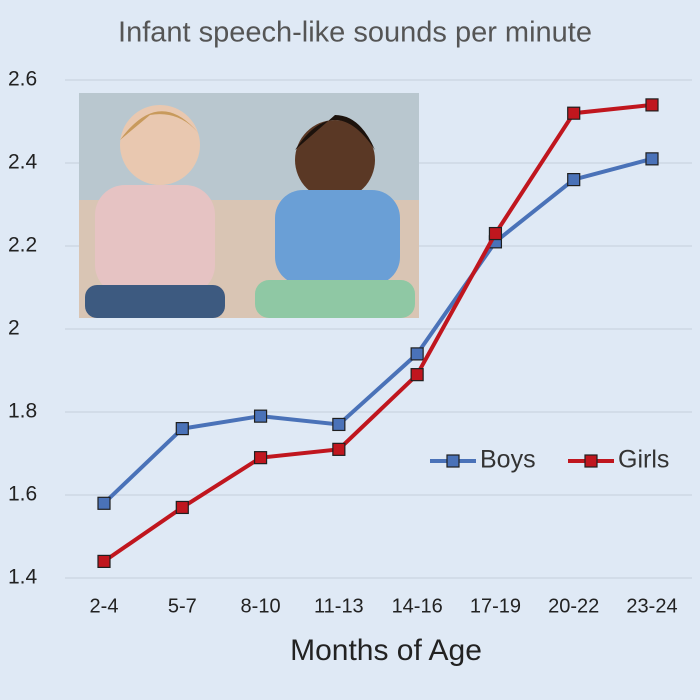 Image resolution: width=700 pixels, height=700 pixels. What do you see at coordinates (22, 79) in the screenshot?
I see `y-tick-label: 2.6` at bounding box center [22, 79].